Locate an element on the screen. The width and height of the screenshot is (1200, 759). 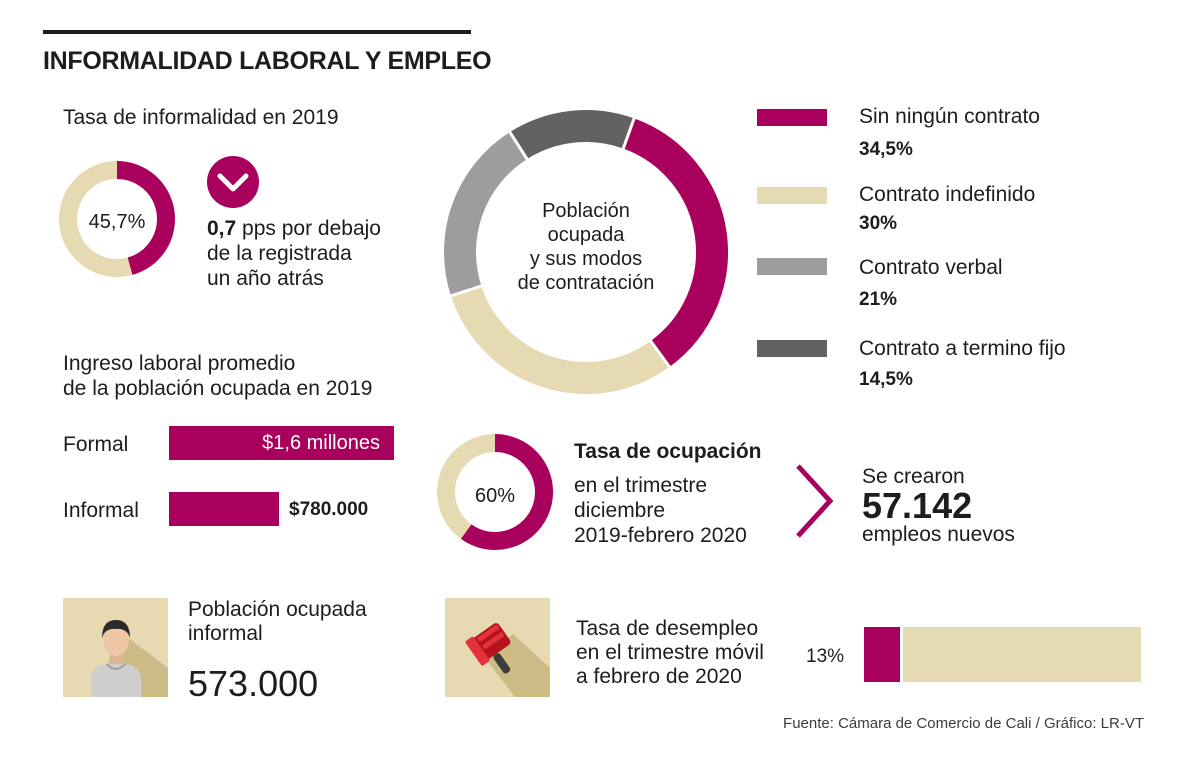
legend-value-sin-contrato: 34,5% is located at coordinates (886, 149).